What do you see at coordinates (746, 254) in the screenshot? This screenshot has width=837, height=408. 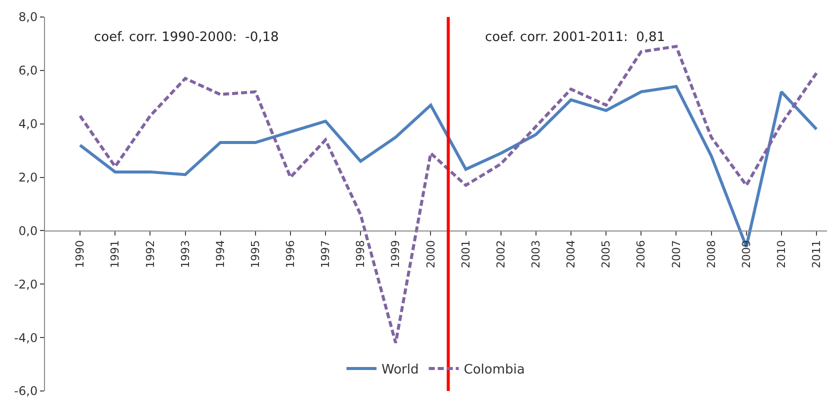 I see `x-tick-label: 2009` at bounding box center [746, 254].